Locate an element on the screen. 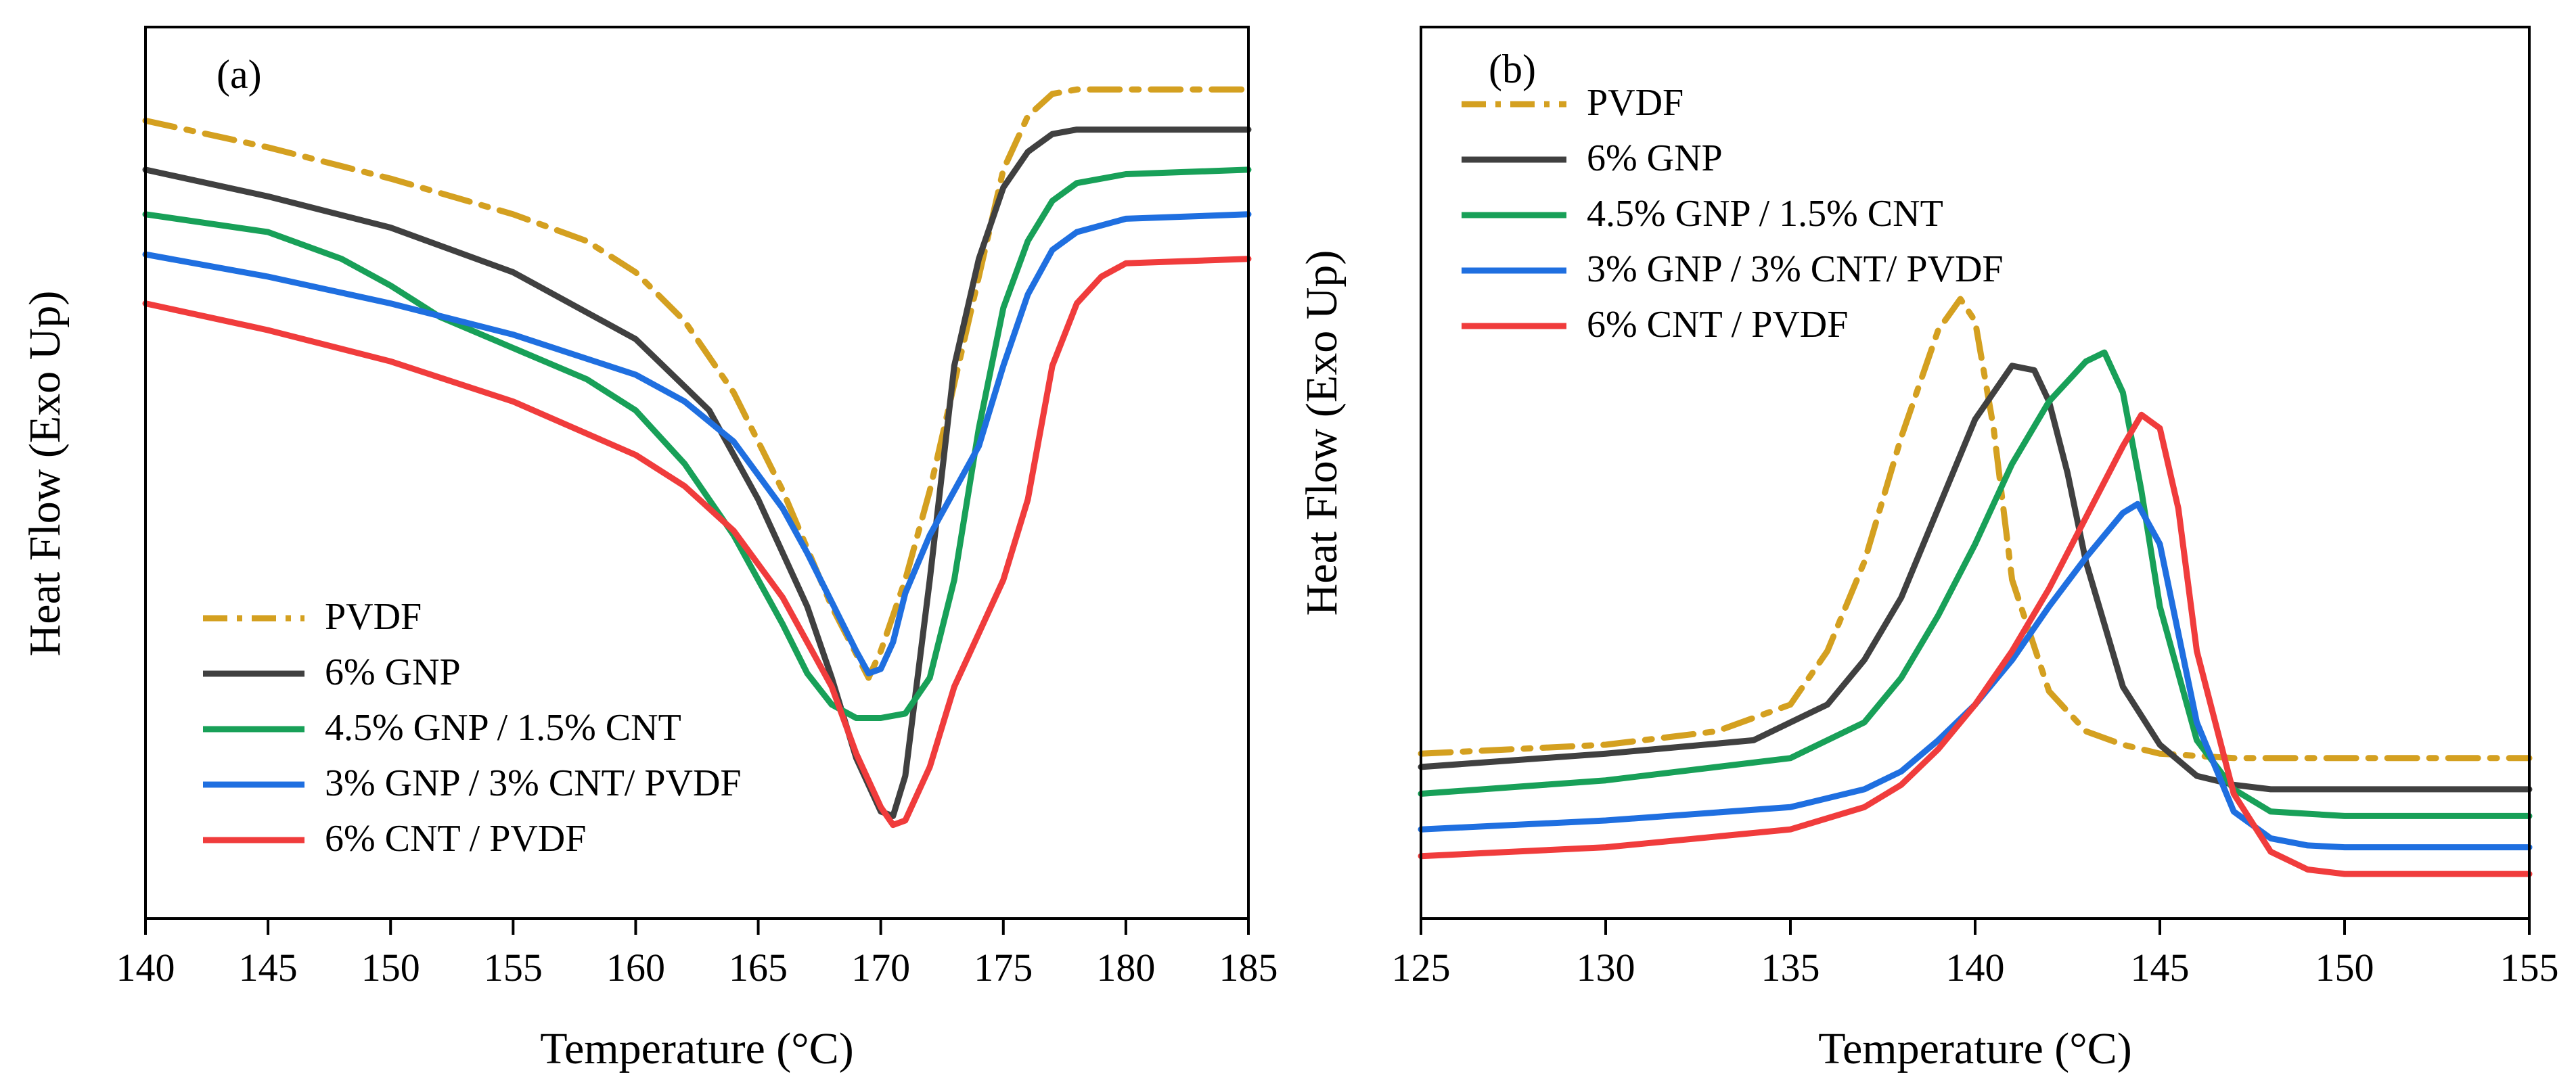 The height and width of the screenshot is (1089, 2576). panel-a-x-tick-label: 170 is located at coordinates (881, 968).